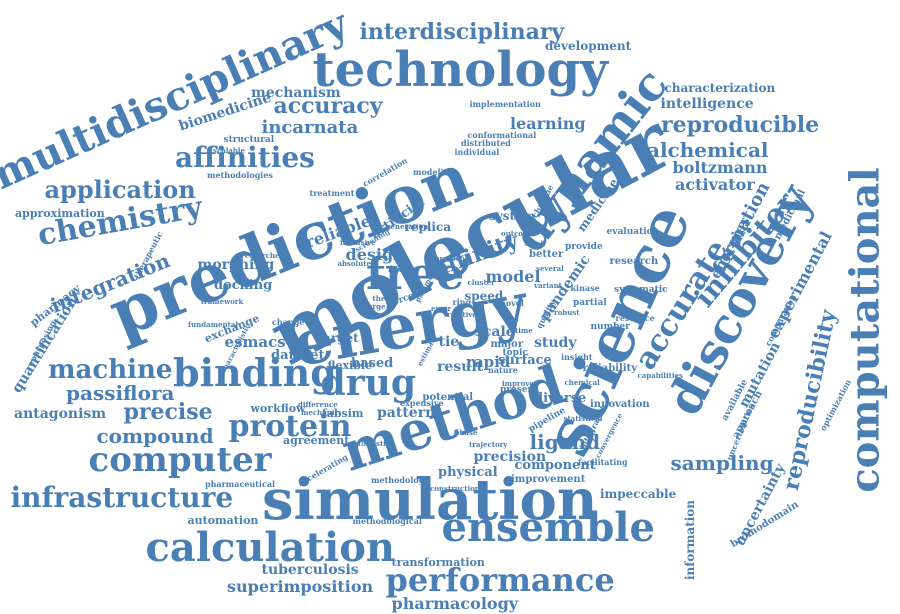 Image resolution: width=900 pixels, height=614 pixels. Describe the element at coordinates (462, 302) in the screenshot. I see `word-ring: ring` at that location.